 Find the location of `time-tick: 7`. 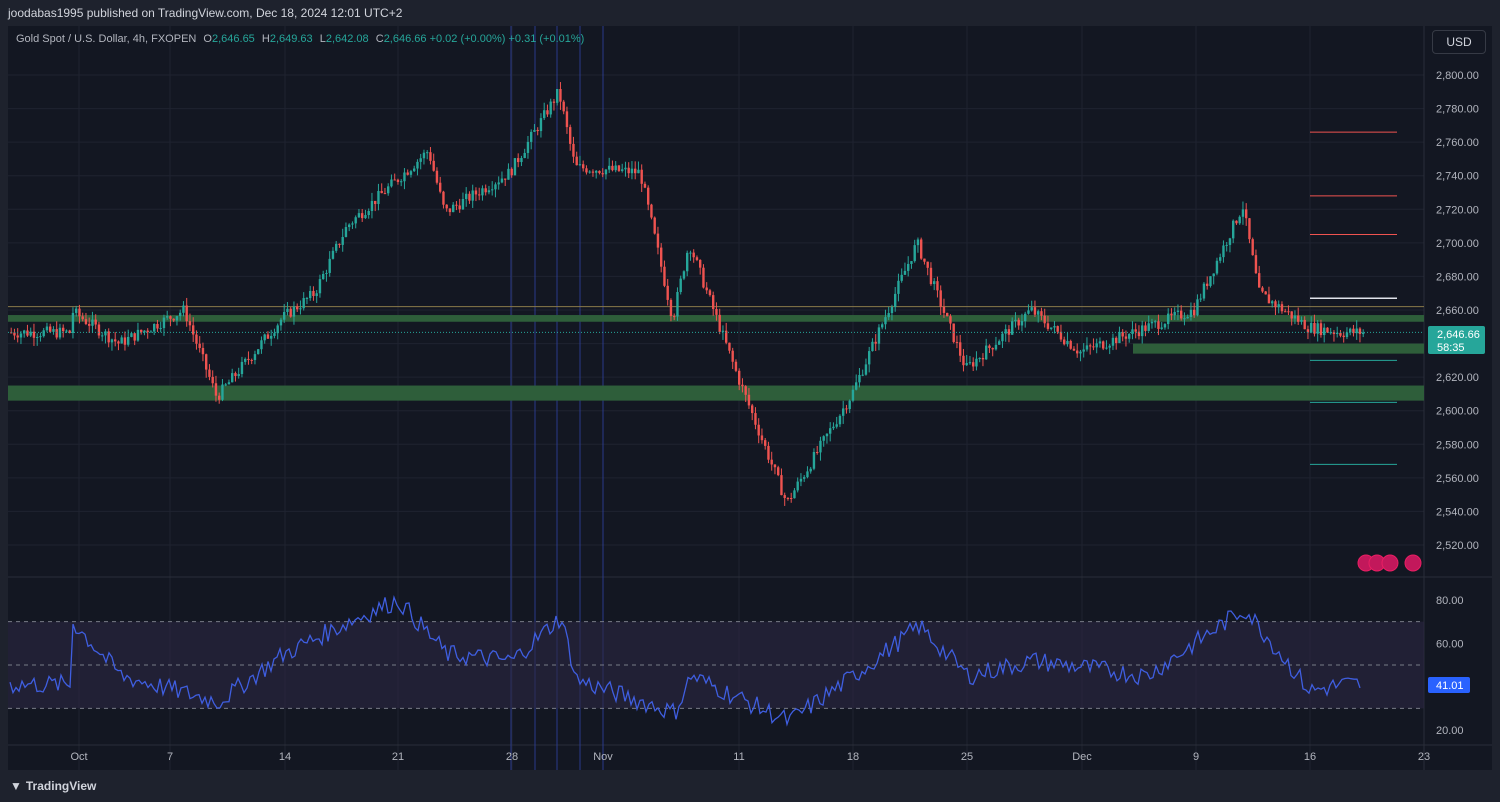

time-tick: 7 is located at coordinates (170, 757).